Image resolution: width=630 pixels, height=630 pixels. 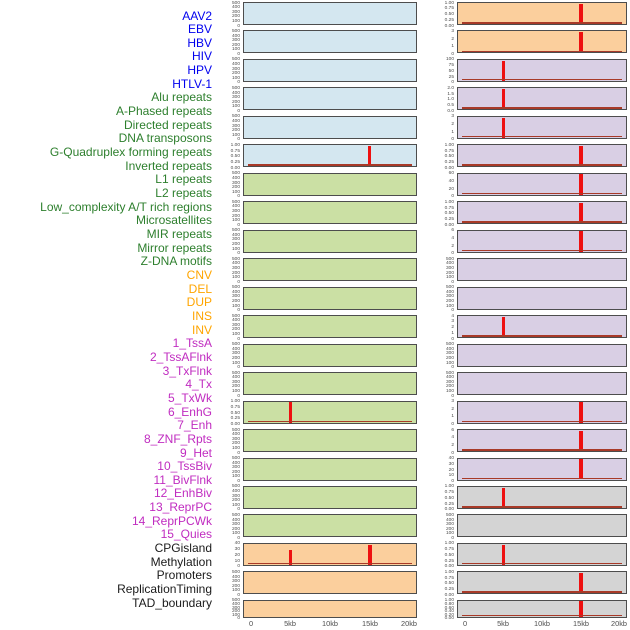 I want to click on row-label-inverted-repeats: Inverted repeats, so click(x=168, y=165).